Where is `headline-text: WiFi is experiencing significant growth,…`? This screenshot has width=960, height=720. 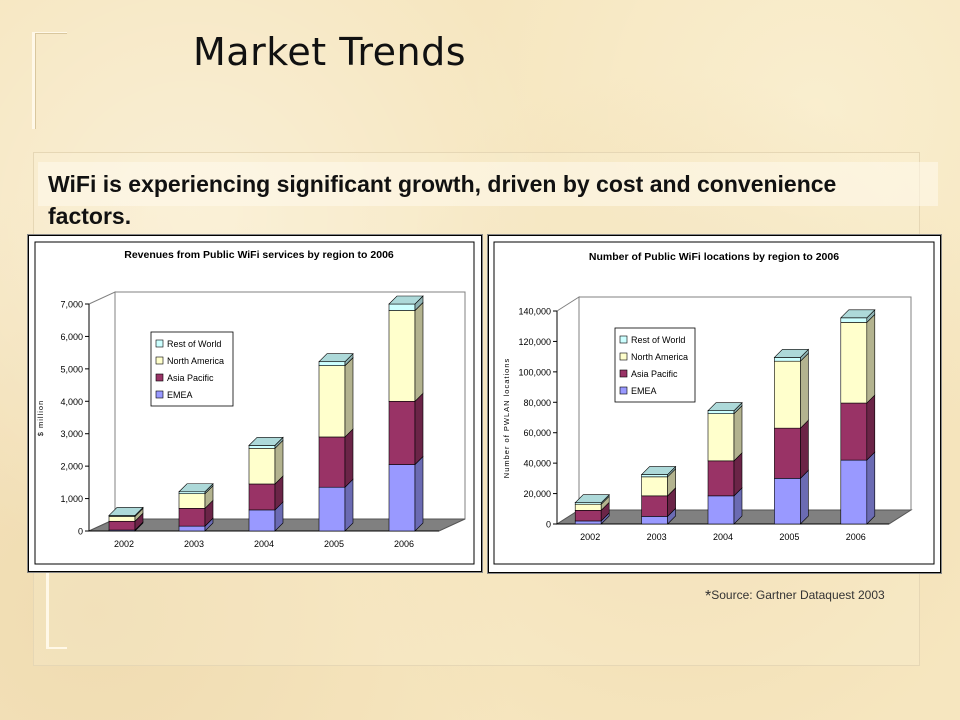
headline-text: WiFi is experiencing significant growth,… is located at coordinates (442, 200).